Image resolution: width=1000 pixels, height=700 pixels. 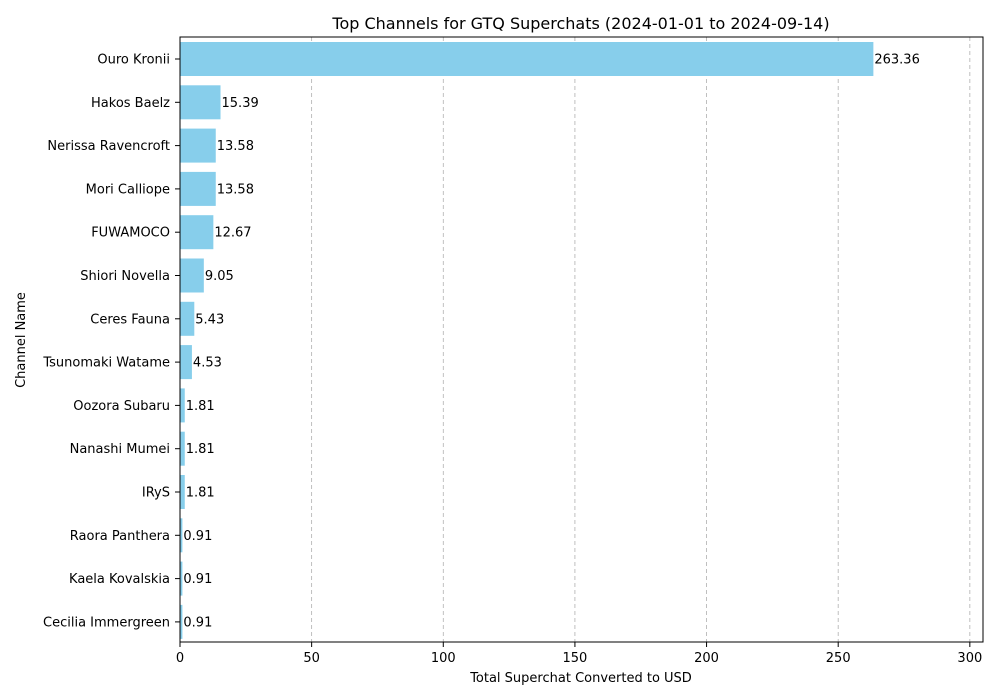 What do you see at coordinates (580, 678) in the screenshot?
I see `x-axis-label: Total Superchat Converted to USD` at bounding box center [580, 678].